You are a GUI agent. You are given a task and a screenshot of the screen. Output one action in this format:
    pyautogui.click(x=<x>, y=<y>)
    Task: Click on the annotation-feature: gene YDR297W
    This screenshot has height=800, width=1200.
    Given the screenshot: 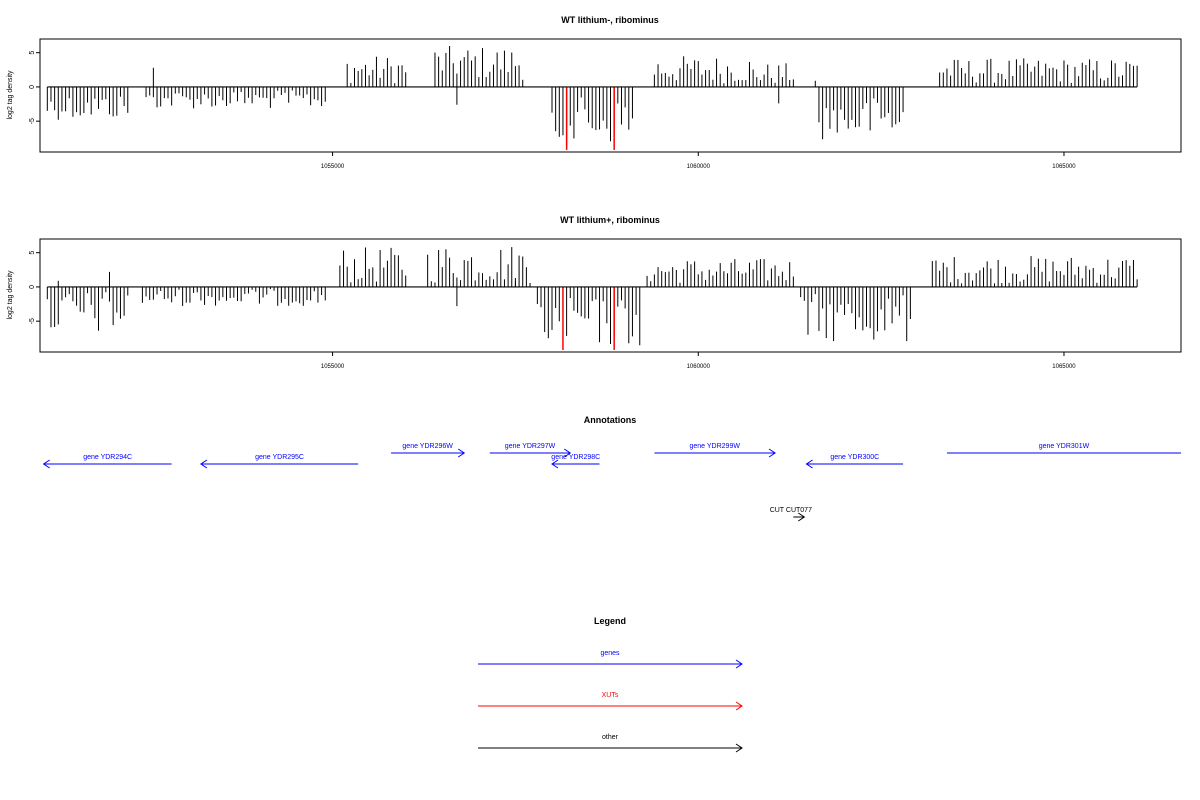 What is the action you would take?
    pyautogui.click(x=530, y=450)
    